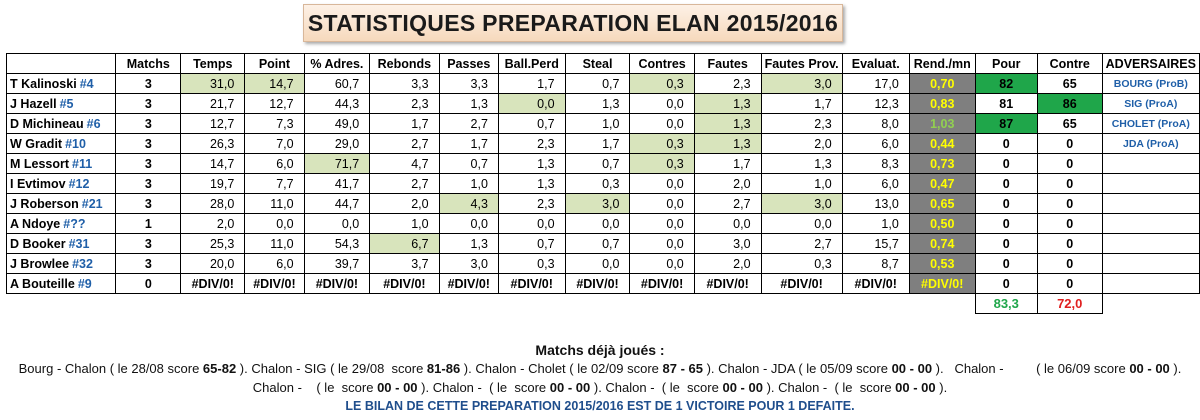 This screenshot has width=1200, height=420. I want to click on player-name-cell: A Bouteille #9, so click(61, 283).